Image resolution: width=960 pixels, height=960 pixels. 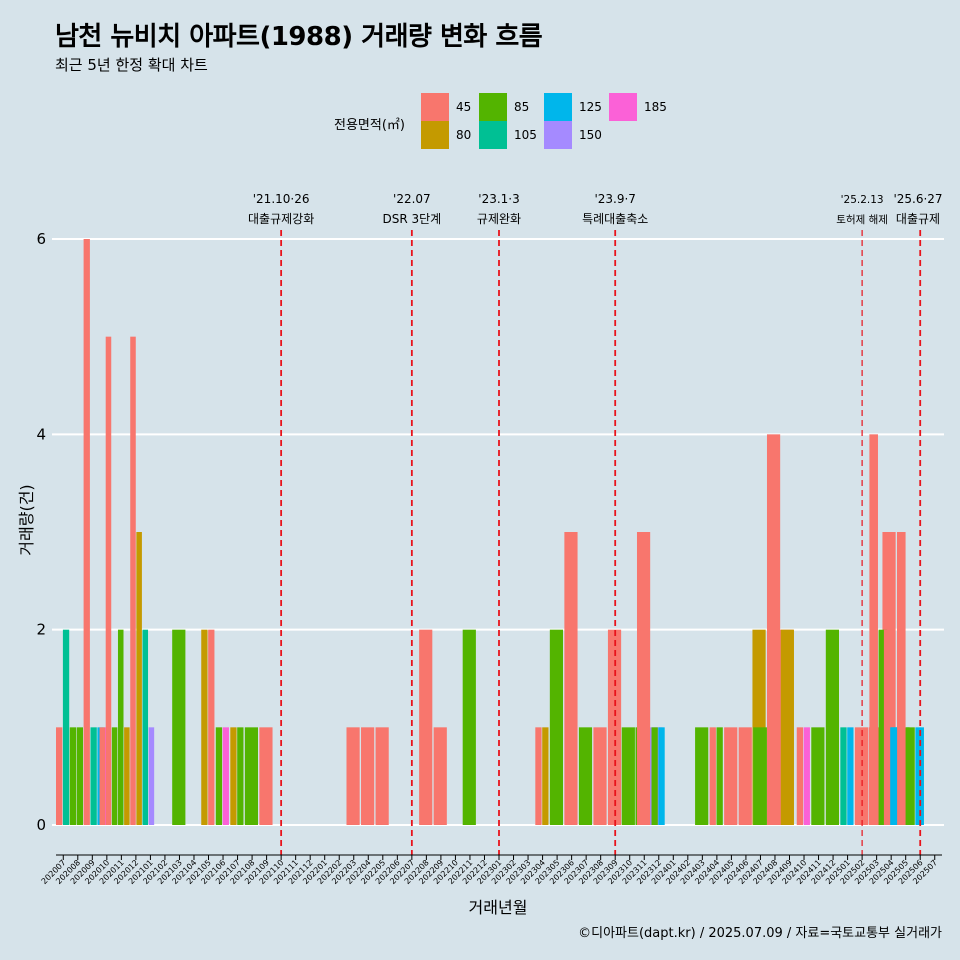 What do you see at coordinates (655, 107) in the screenshot?
I see `legend-label-185: 185` at bounding box center [655, 107].